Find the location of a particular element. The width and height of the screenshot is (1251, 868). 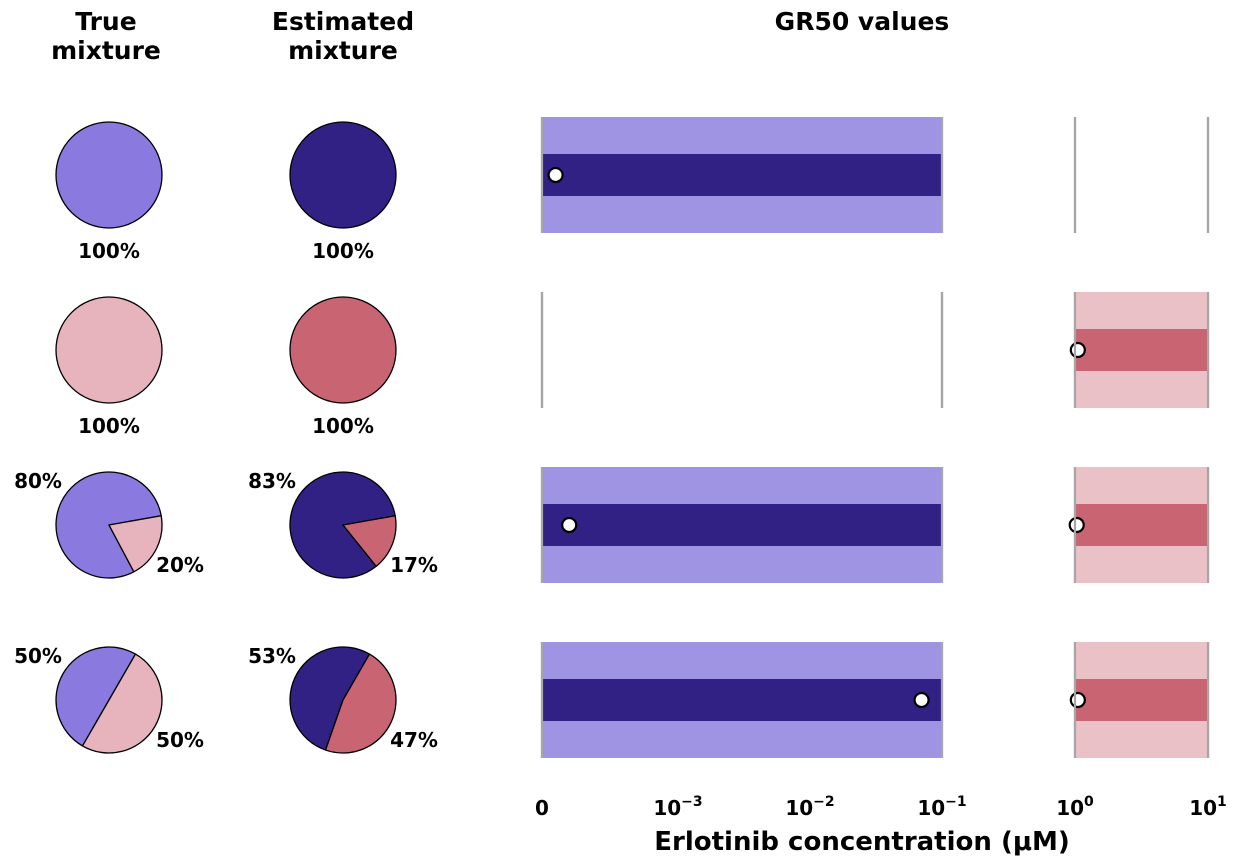

row2-gr50-core-cls2 is located at coordinates (1141, 350).